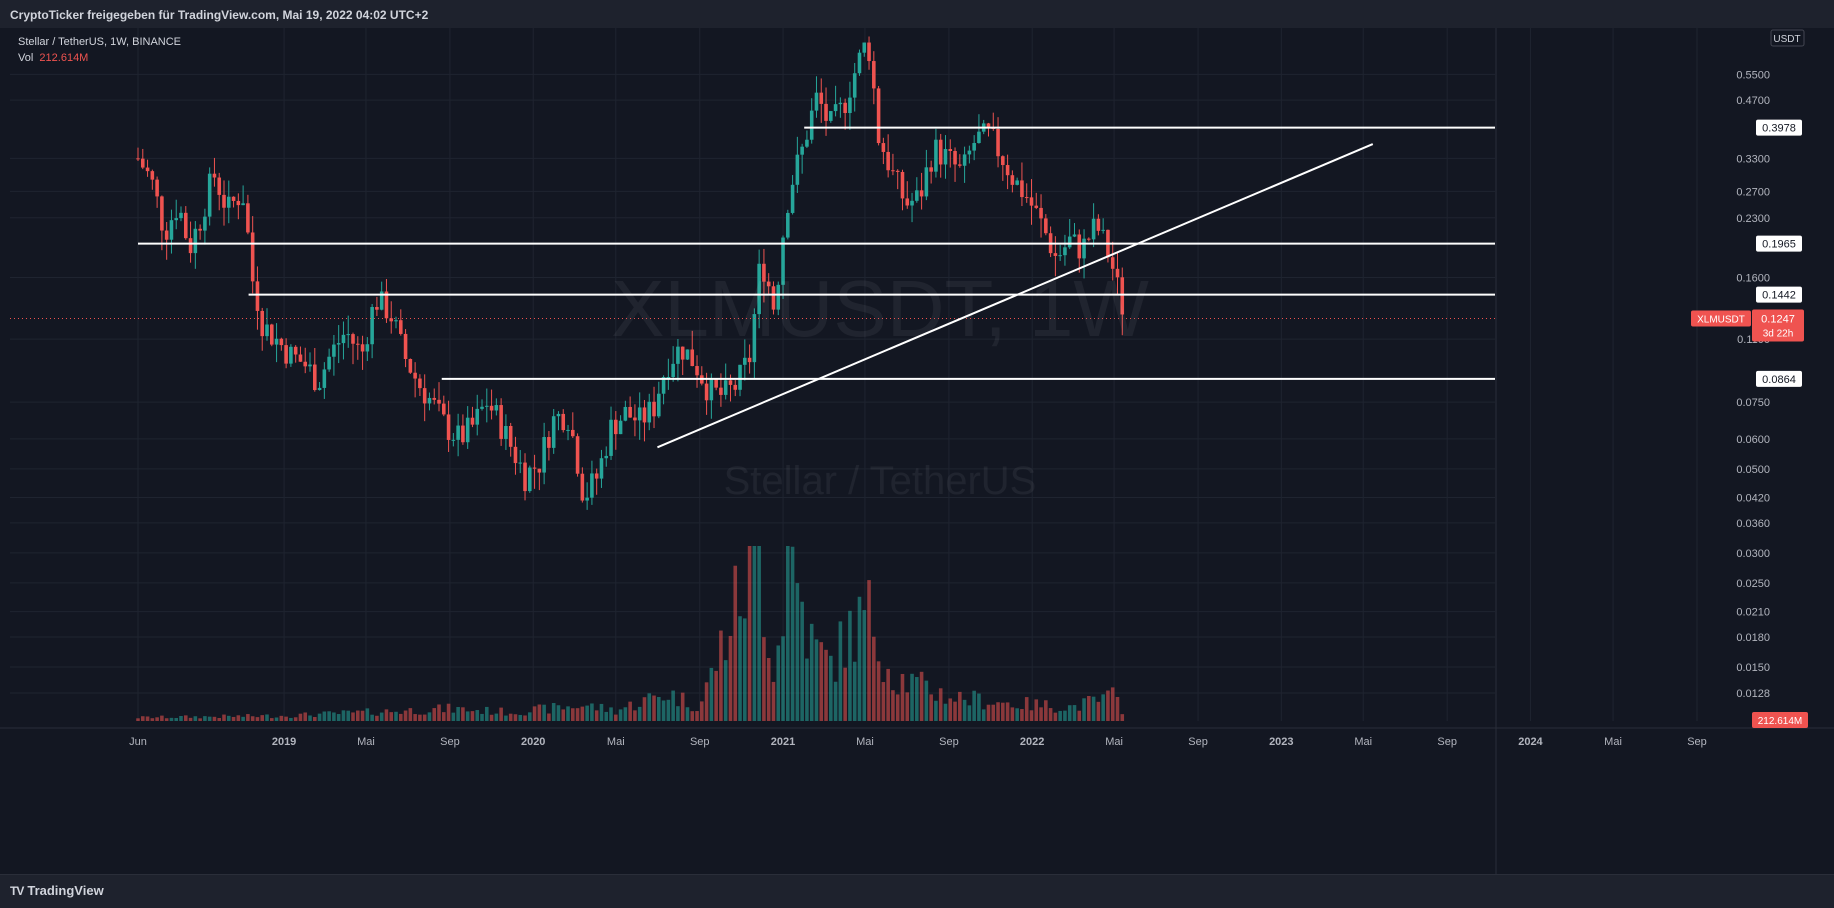 This screenshot has height=908, width=1834. Describe the element at coordinates (1780, 720) in the screenshot. I see `volume-badge` at that location.